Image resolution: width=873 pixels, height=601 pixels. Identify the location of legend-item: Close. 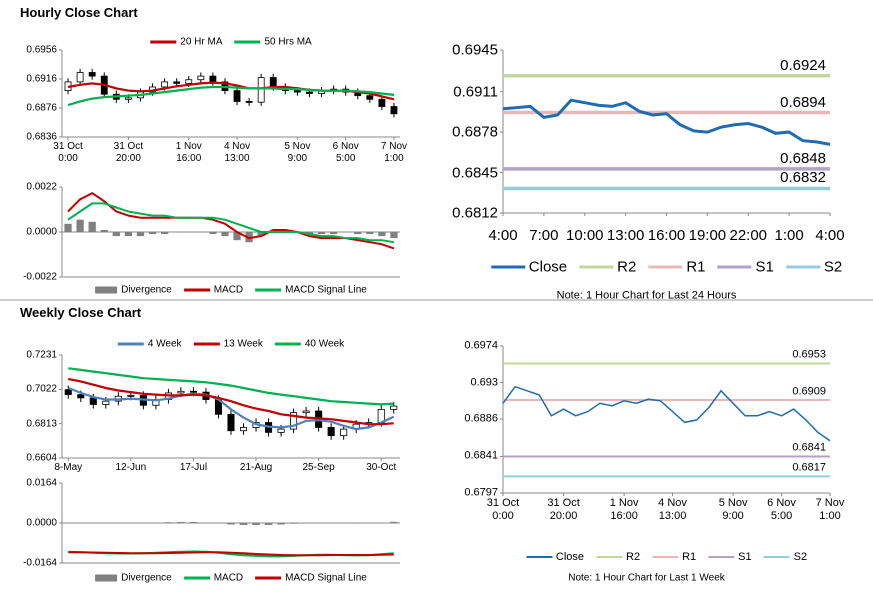
(554, 557).